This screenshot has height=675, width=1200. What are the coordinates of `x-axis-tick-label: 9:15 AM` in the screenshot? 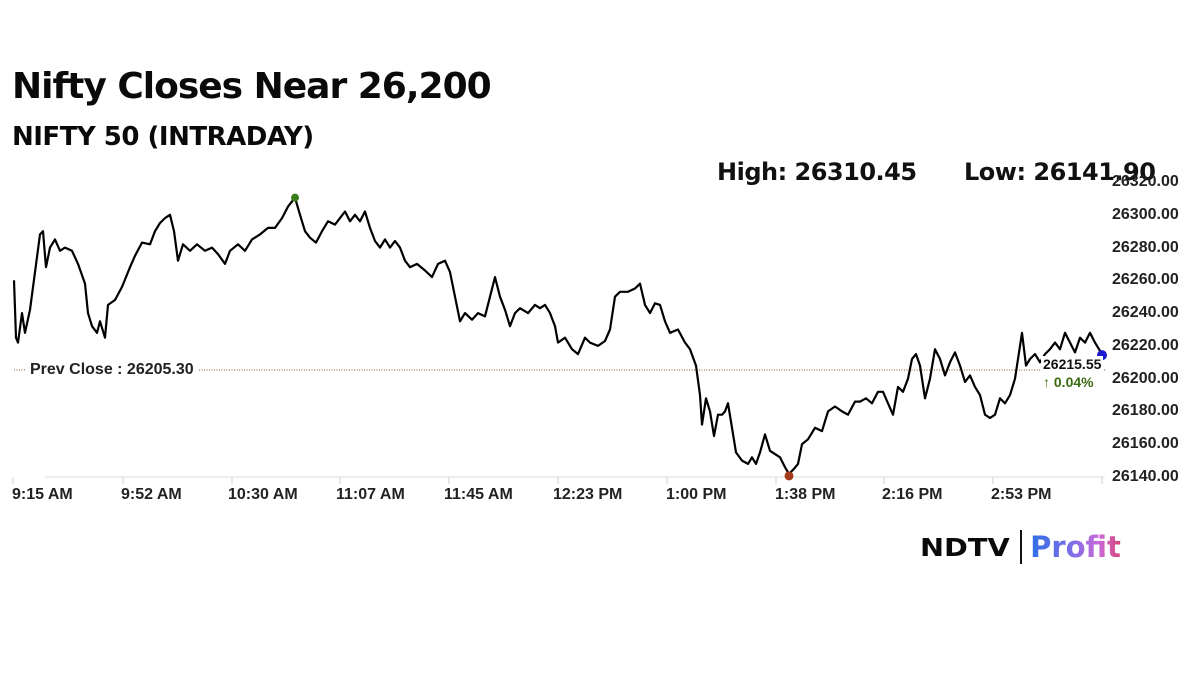 It's located at (42, 494).